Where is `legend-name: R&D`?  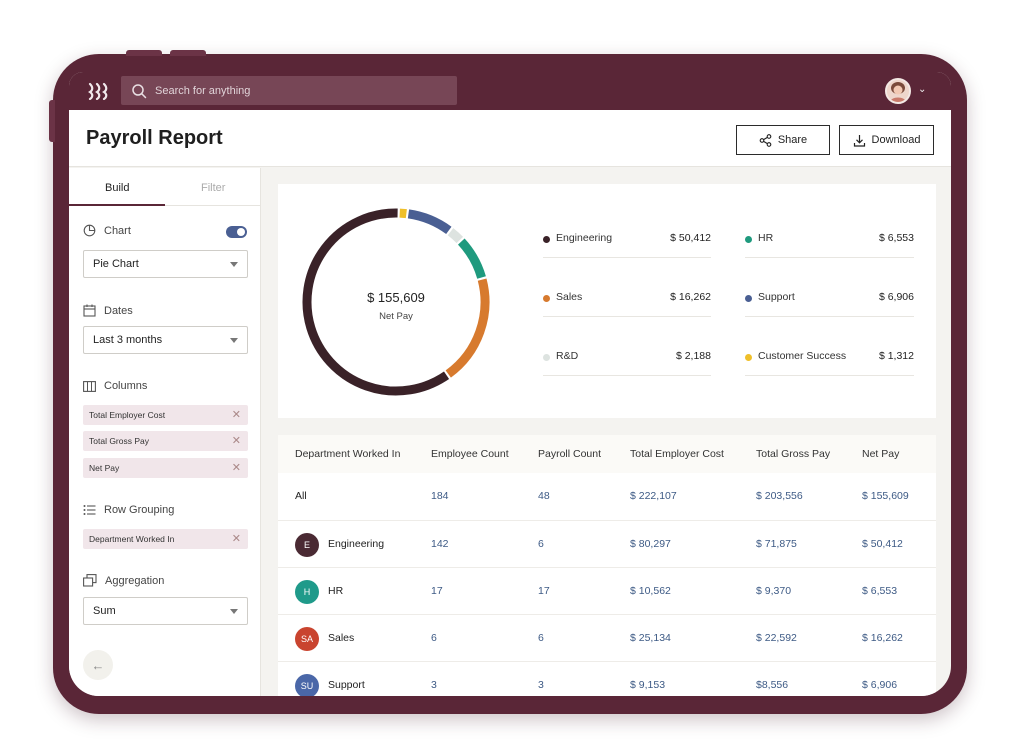
legend-name: R&D is located at coordinates (567, 356).